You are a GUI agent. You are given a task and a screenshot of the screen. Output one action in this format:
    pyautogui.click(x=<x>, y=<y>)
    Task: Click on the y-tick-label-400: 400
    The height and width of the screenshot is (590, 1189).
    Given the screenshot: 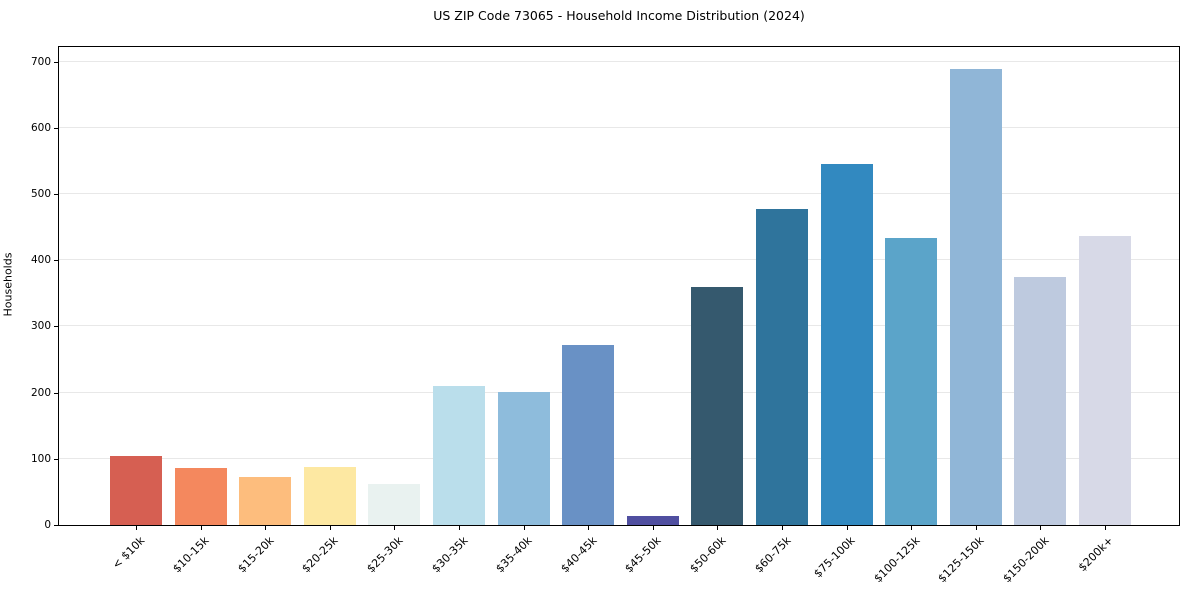 What is the action you would take?
    pyautogui.click(x=40, y=260)
    